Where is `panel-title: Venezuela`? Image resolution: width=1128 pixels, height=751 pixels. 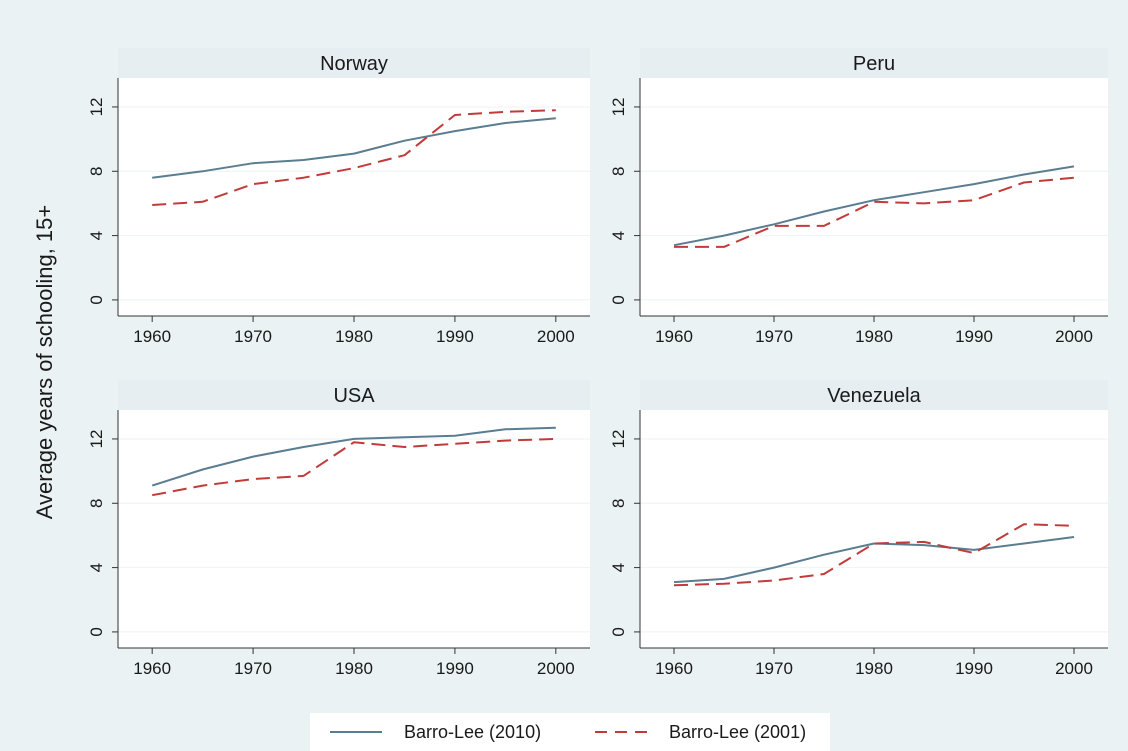
panel-title: Venezuela is located at coordinates (874, 396).